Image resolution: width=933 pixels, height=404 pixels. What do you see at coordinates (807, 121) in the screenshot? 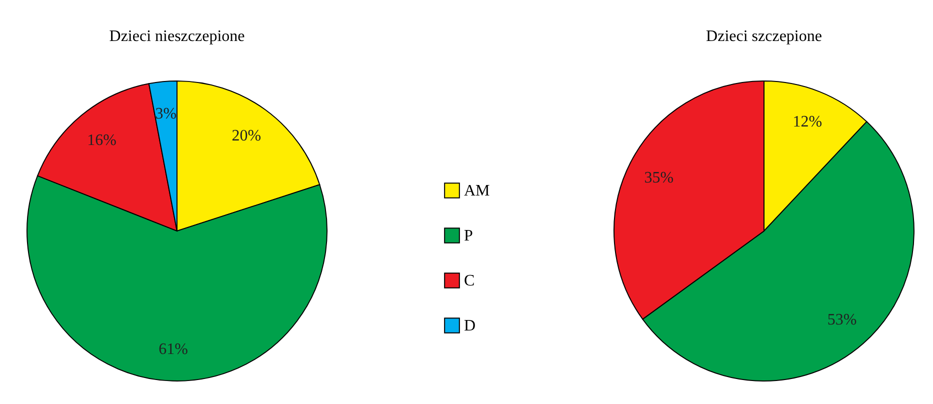
I see `data-label: 12%` at bounding box center [807, 121].